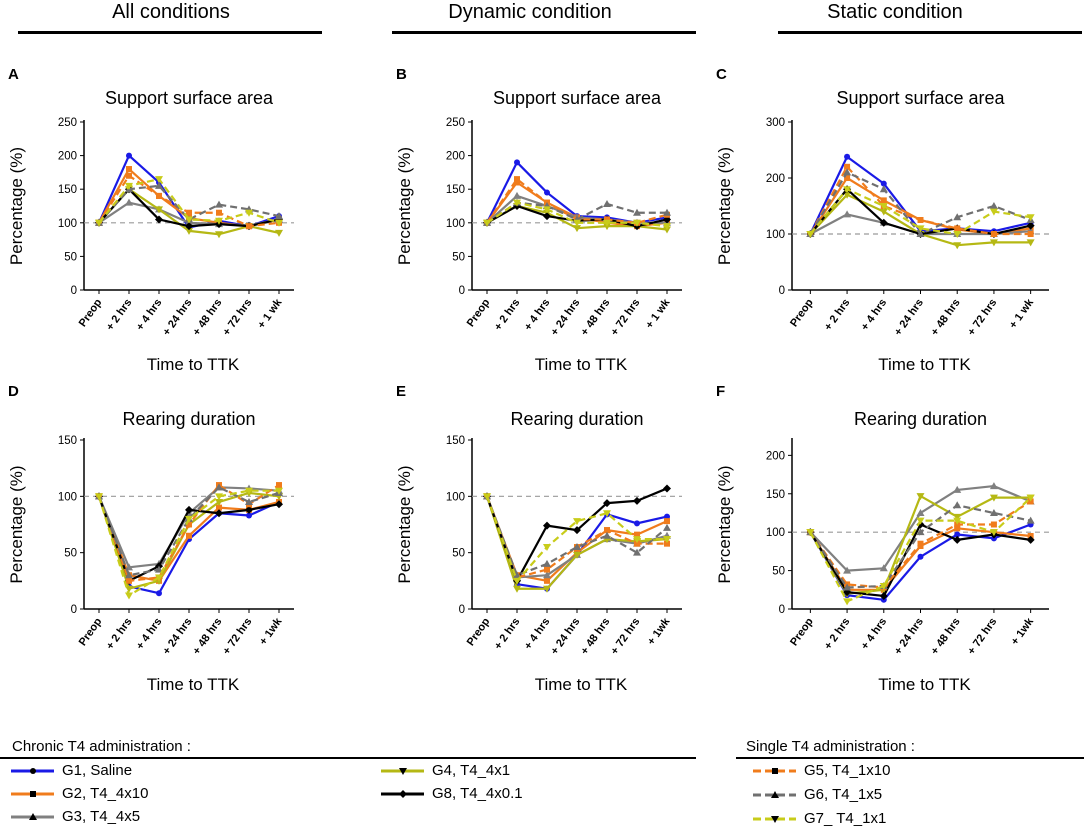  I want to click on x-tick-label: + 4 hrs, so click(149, 315).